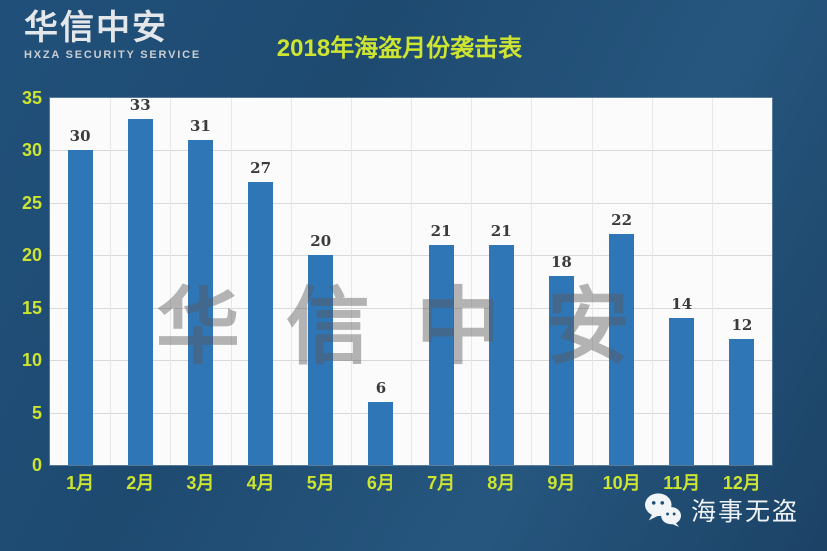 Image resolution: width=827 pixels, height=551 pixels. Describe the element at coordinates (682, 391) in the screenshot. I see `bar-11月` at that location.